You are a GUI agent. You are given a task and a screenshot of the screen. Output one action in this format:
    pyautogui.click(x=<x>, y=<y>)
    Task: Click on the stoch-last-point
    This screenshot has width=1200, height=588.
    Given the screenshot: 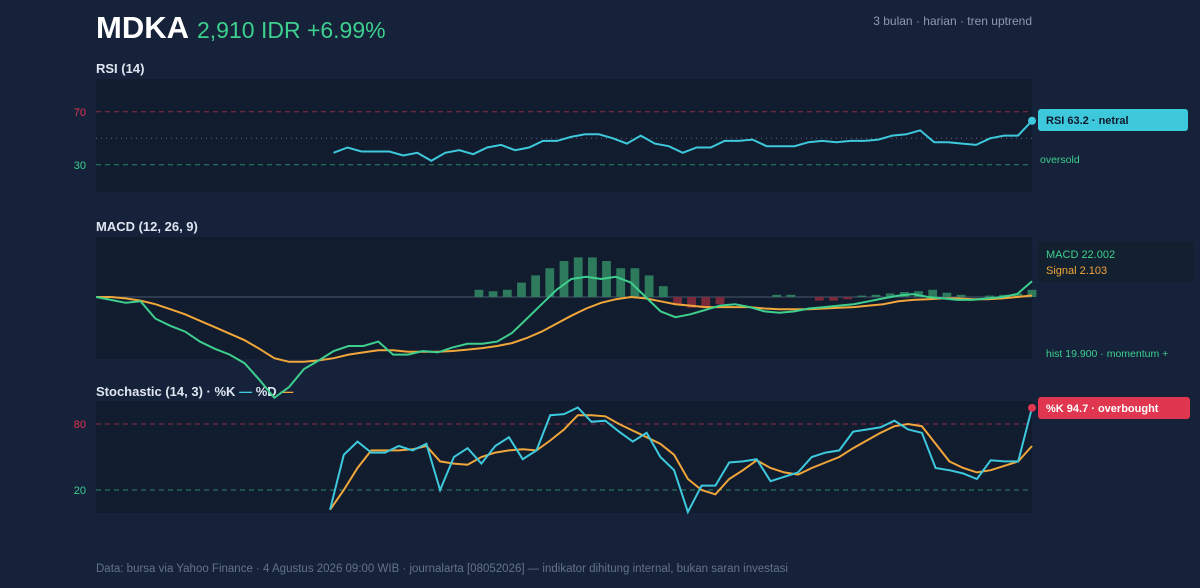 What is the action you would take?
    pyautogui.click(x=1032, y=407)
    